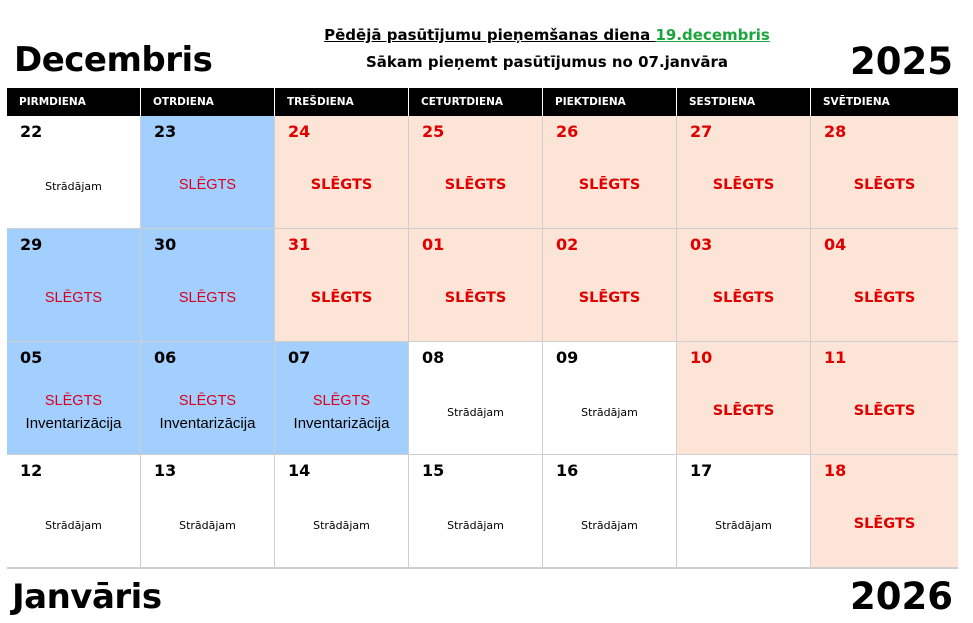 This screenshot has width=973, height=623. I want to click on day-number: 10, so click(701, 357).